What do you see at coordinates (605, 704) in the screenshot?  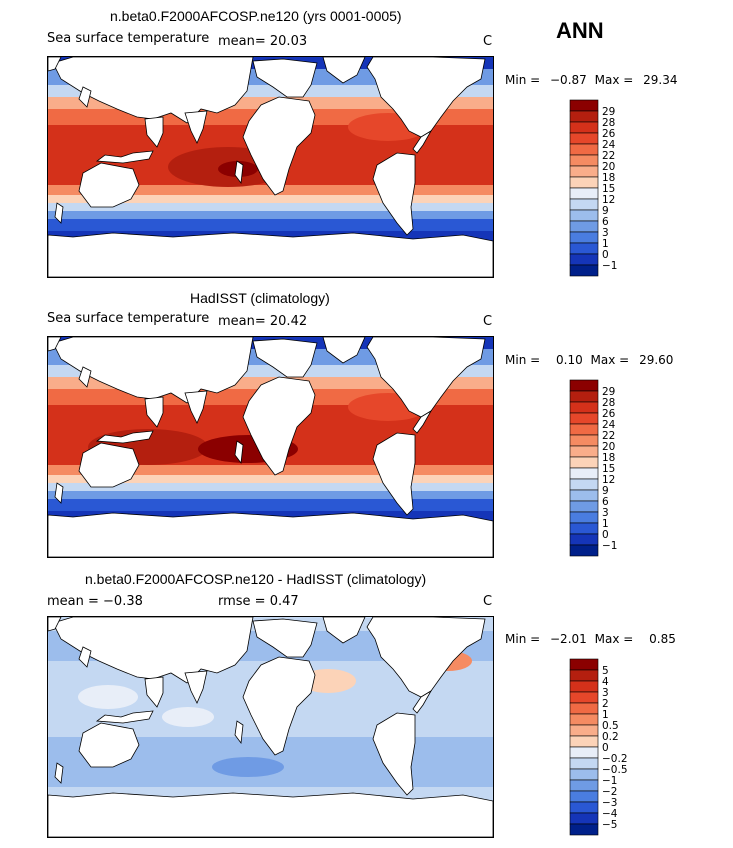 I see `colorbar-tick-label: 2` at bounding box center [605, 704].